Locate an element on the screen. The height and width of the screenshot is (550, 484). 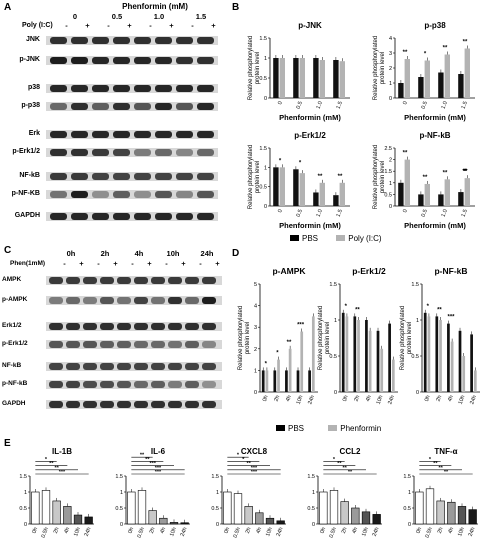
blot-label-p-erk1-2: p-Erk1/2 is located at coordinates (15, 343).